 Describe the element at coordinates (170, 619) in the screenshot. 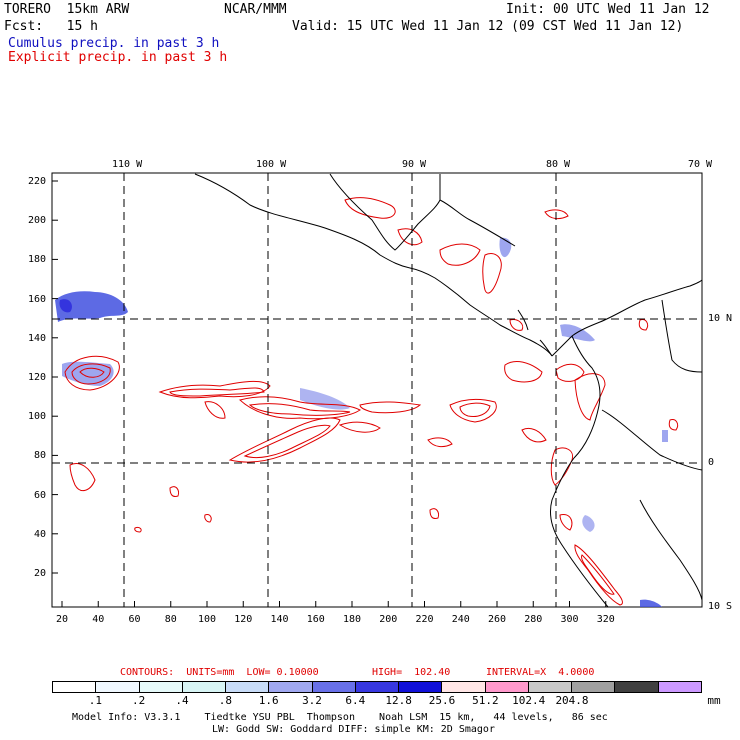

I see `x-tick-label: 80` at that location.